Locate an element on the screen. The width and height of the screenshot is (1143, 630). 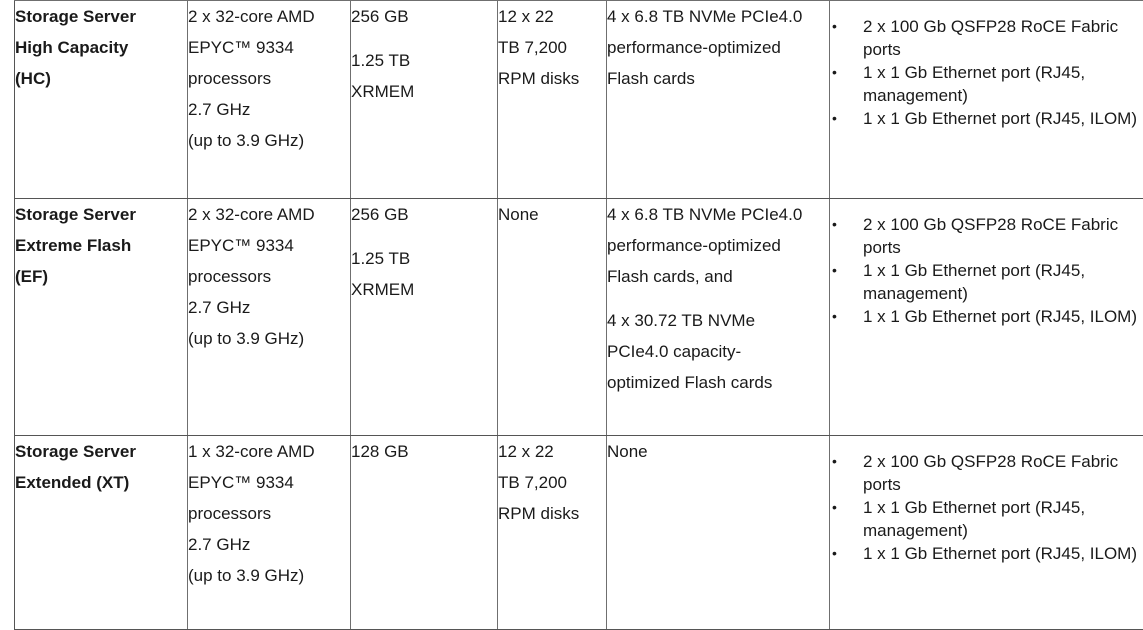
server-name-line: Extreme Flash is located at coordinates (101, 245).